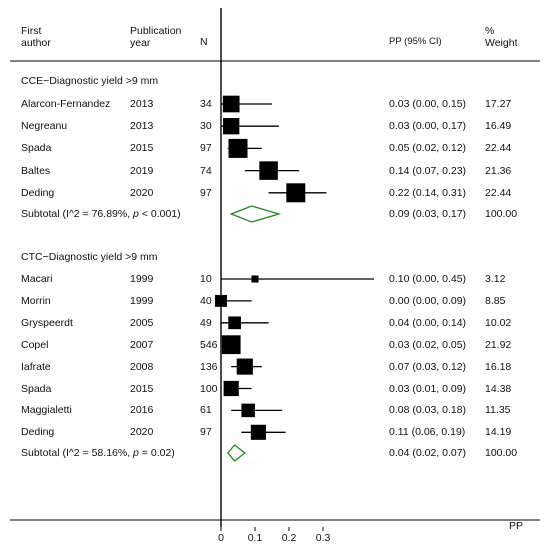 The height and width of the screenshot is (550, 549). Describe the element at coordinates (142, 344) in the screenshot. I see `study-year: 2007` at that location.